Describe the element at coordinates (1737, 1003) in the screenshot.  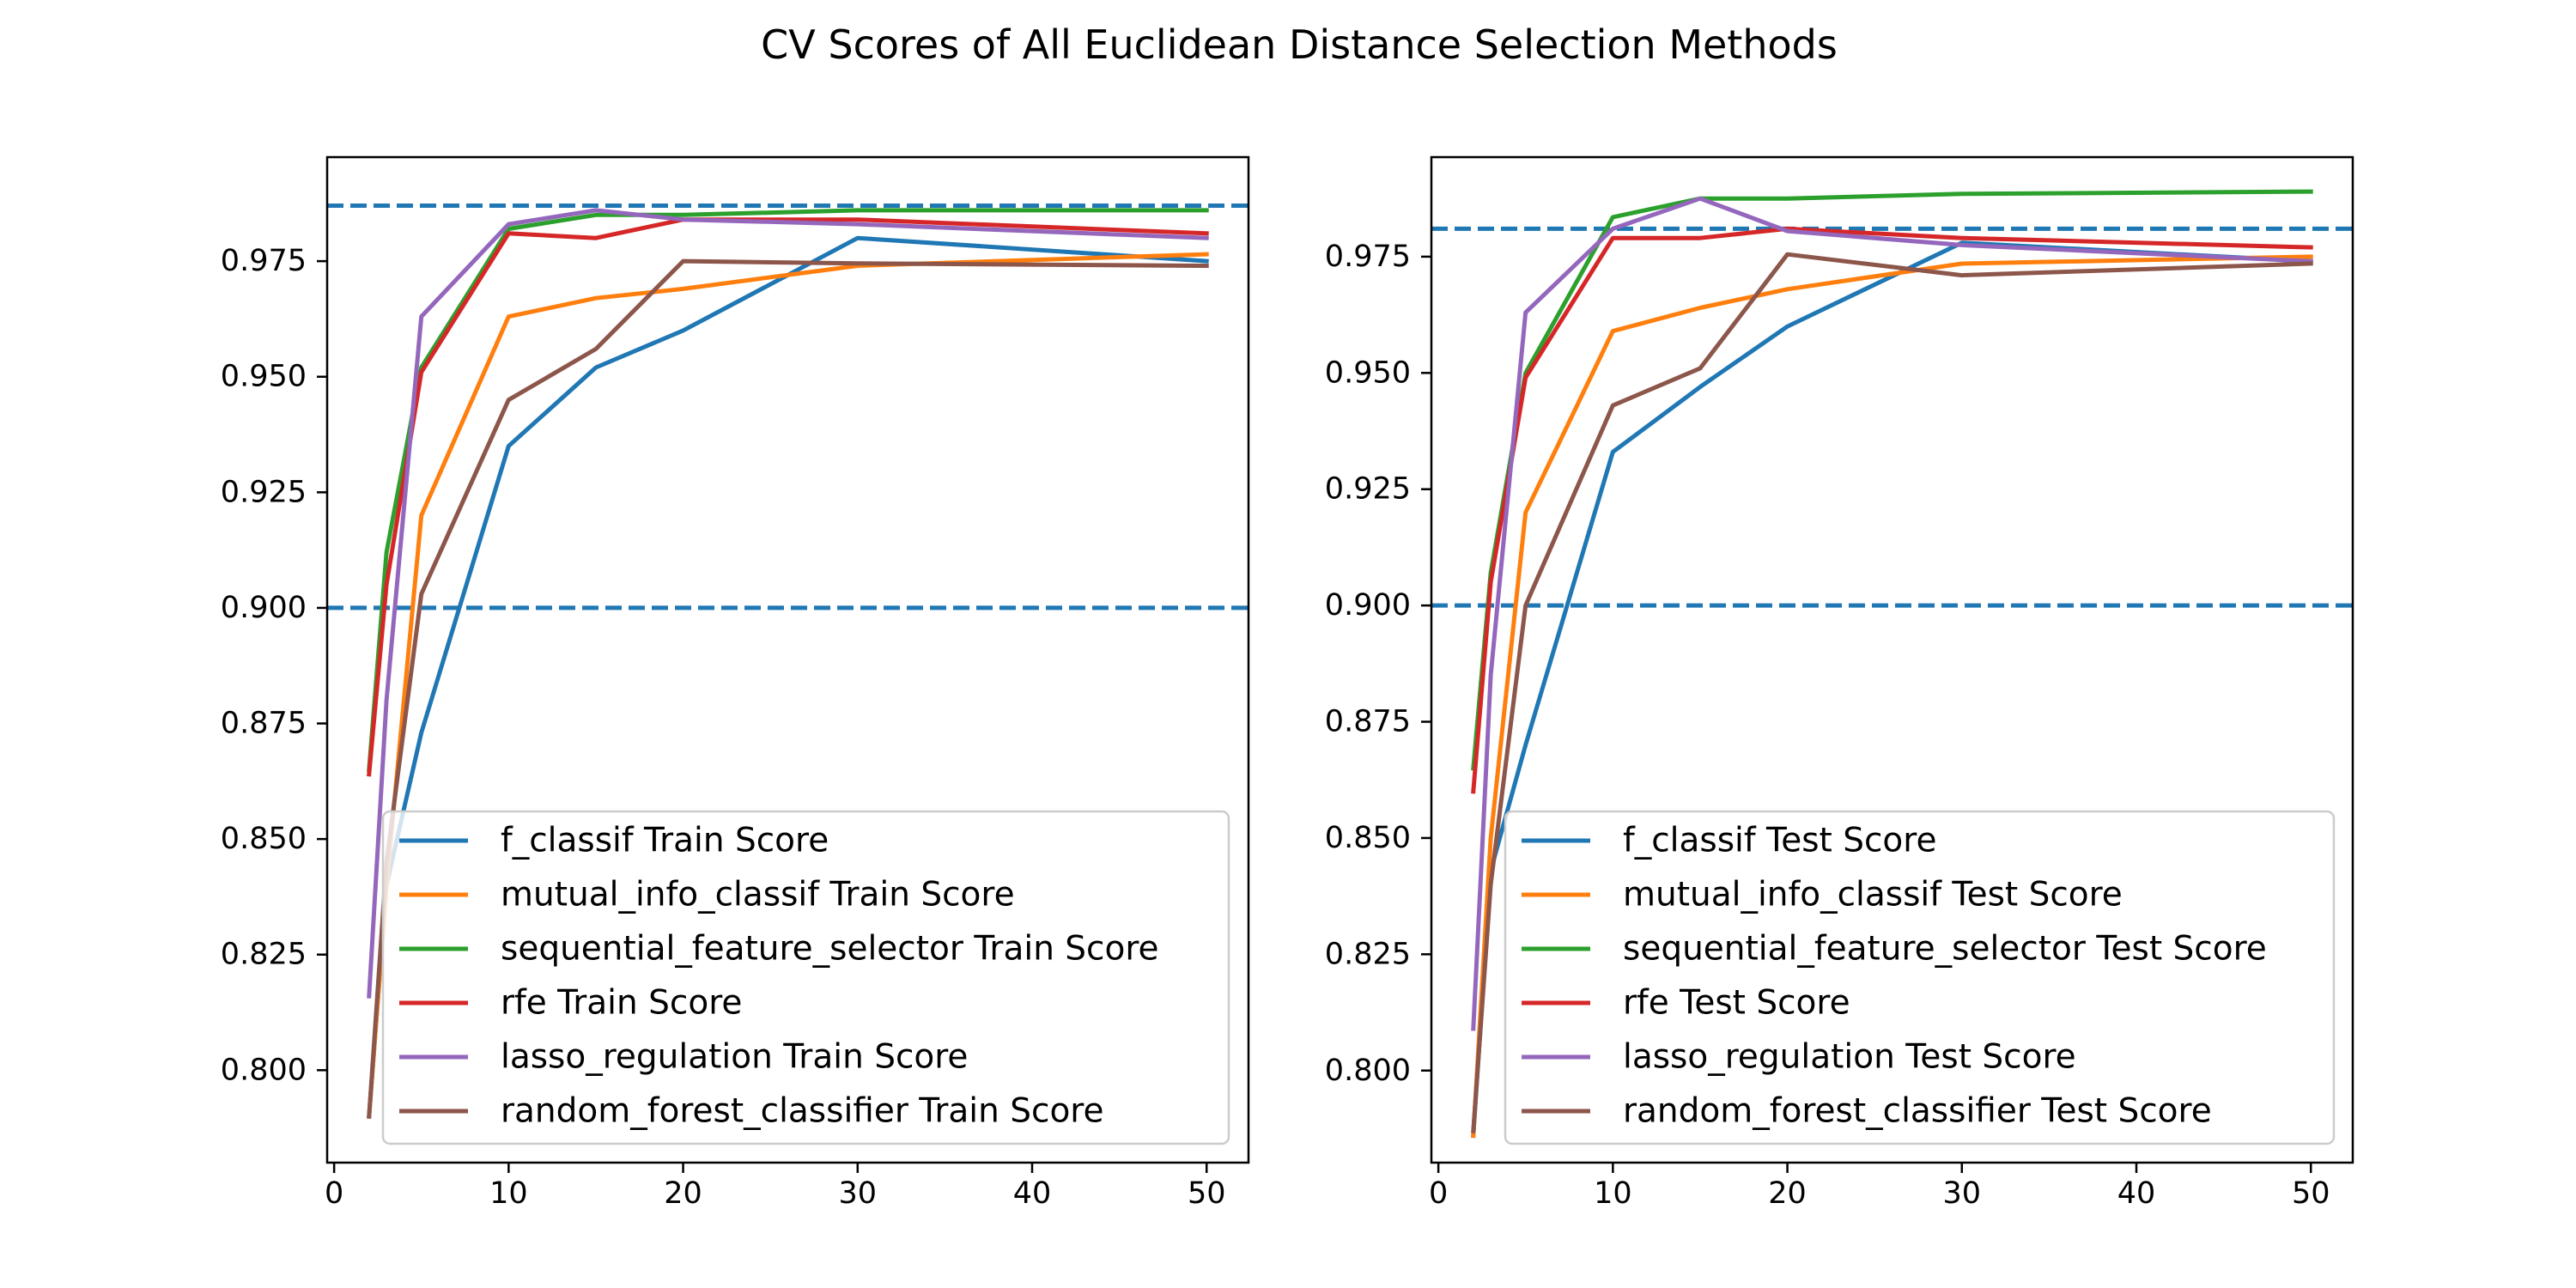
I see `legend-label-rfe: rfe Test Score` at that location.